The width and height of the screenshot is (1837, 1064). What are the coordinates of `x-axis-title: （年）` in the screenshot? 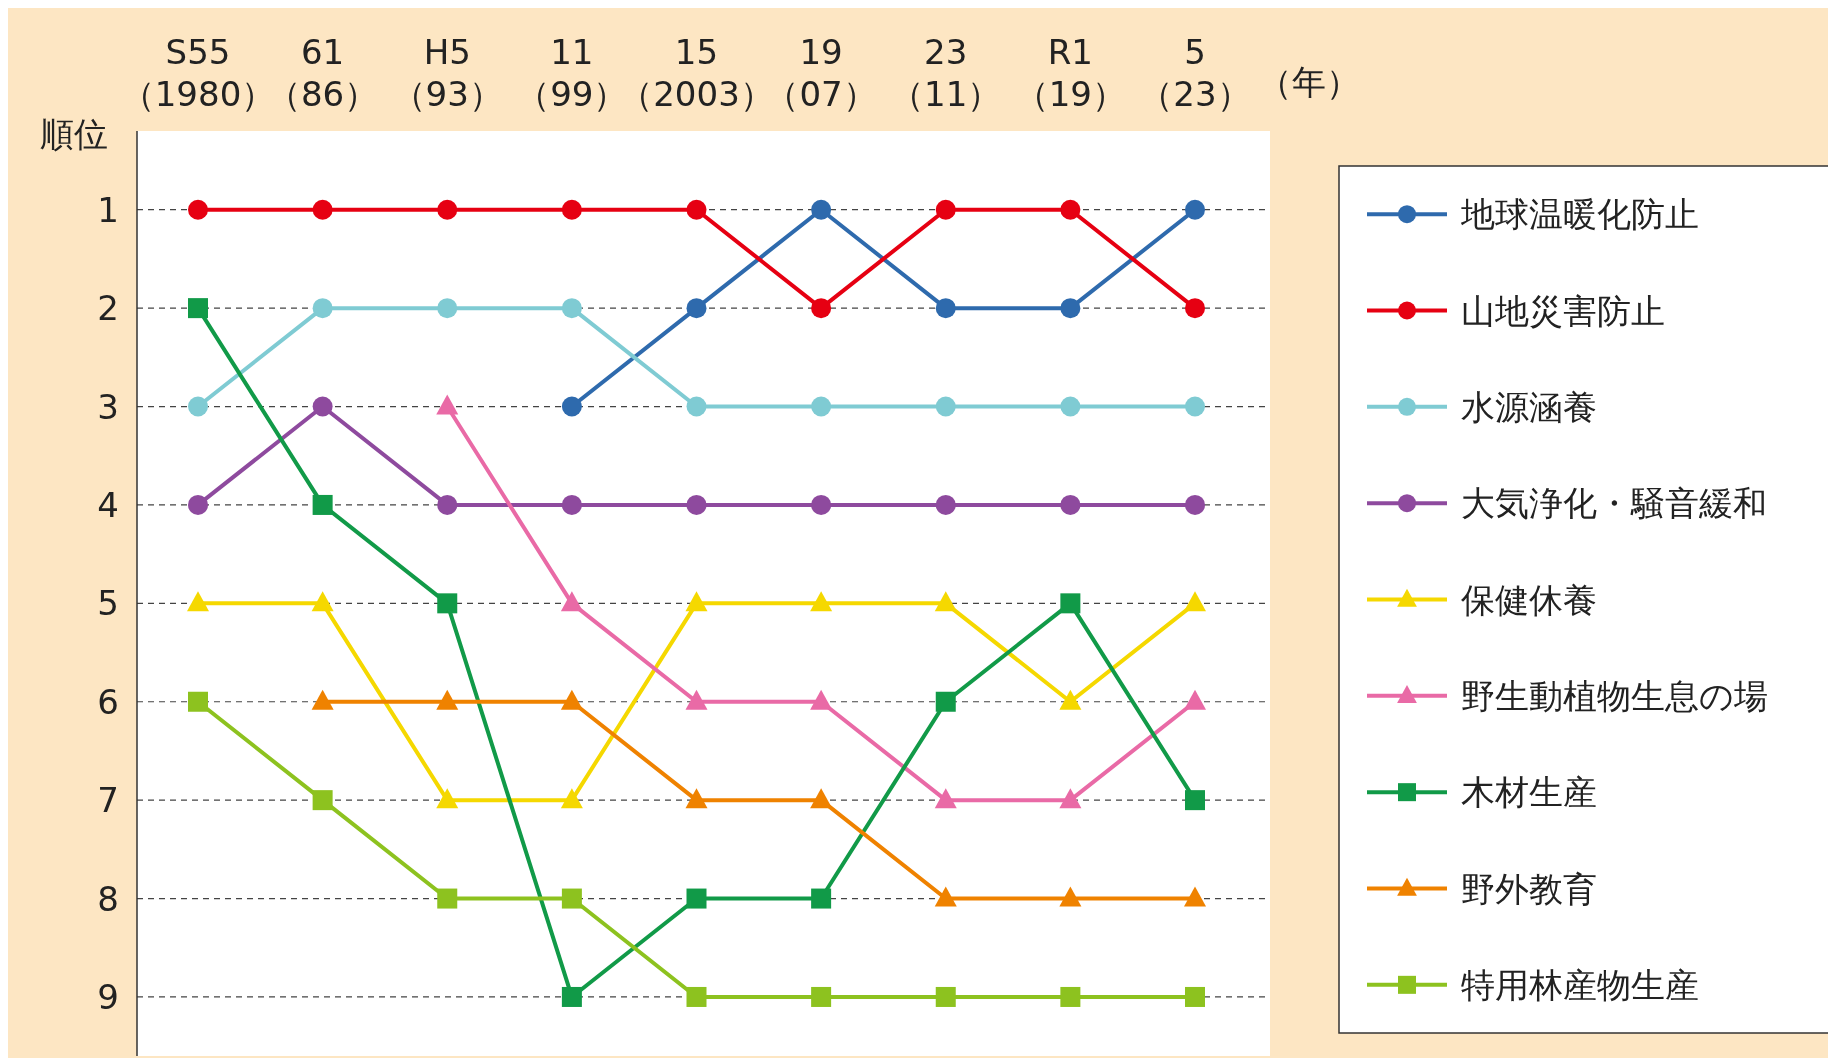 It's located at (1309, 82).